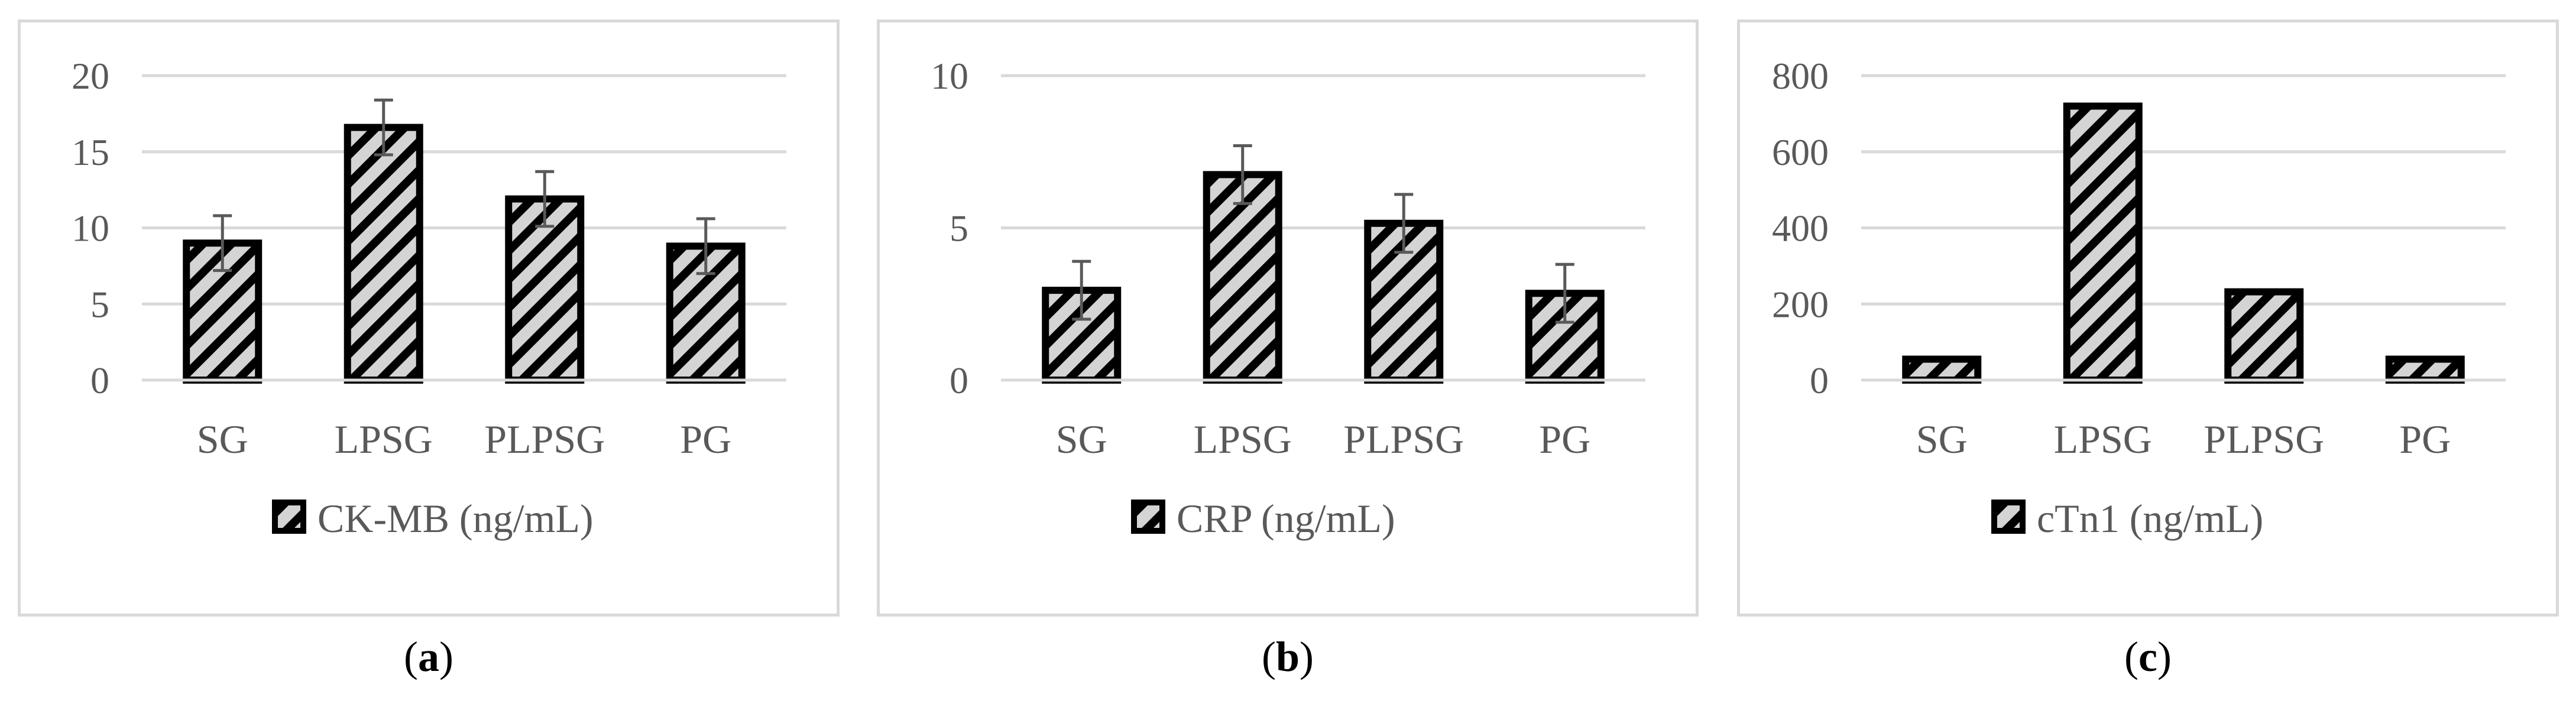 This screenshot has height=707, width=2576. Describe the element at coordinates (2150, 518) in the screenshot. I see `legend-label: cTn1 (ng/mL)` at that location.